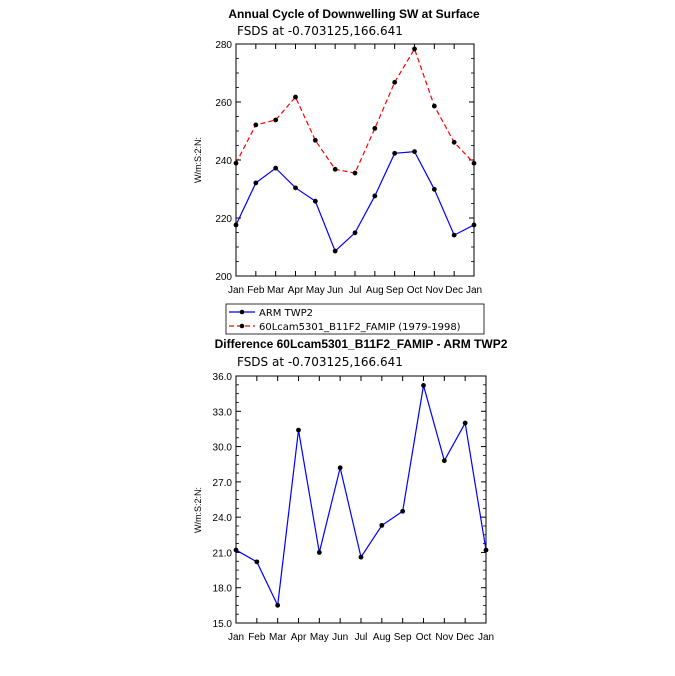 This screenshot has height=676, width=675. Describe the element at coordinates (223, 219) in the screenshot. I see `y-tick-label: 220` at that location.